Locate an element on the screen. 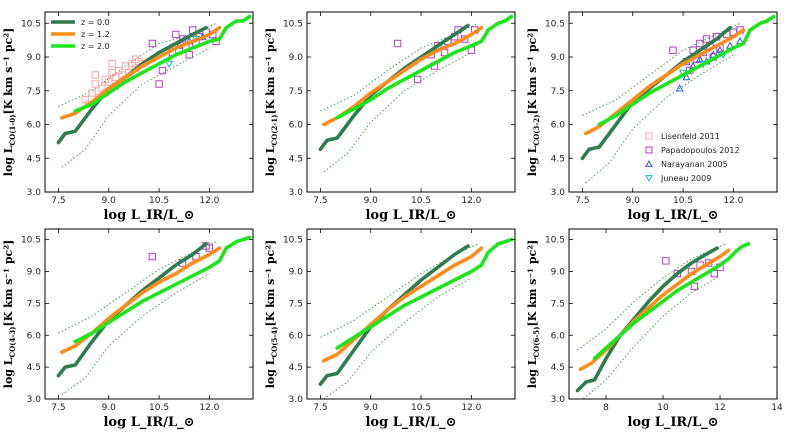 This screenshot has width=789, height=438. y-axis-label: log LCO(4-3)[K km s⁻¹ pc²] is located at coordinates (9, 314).